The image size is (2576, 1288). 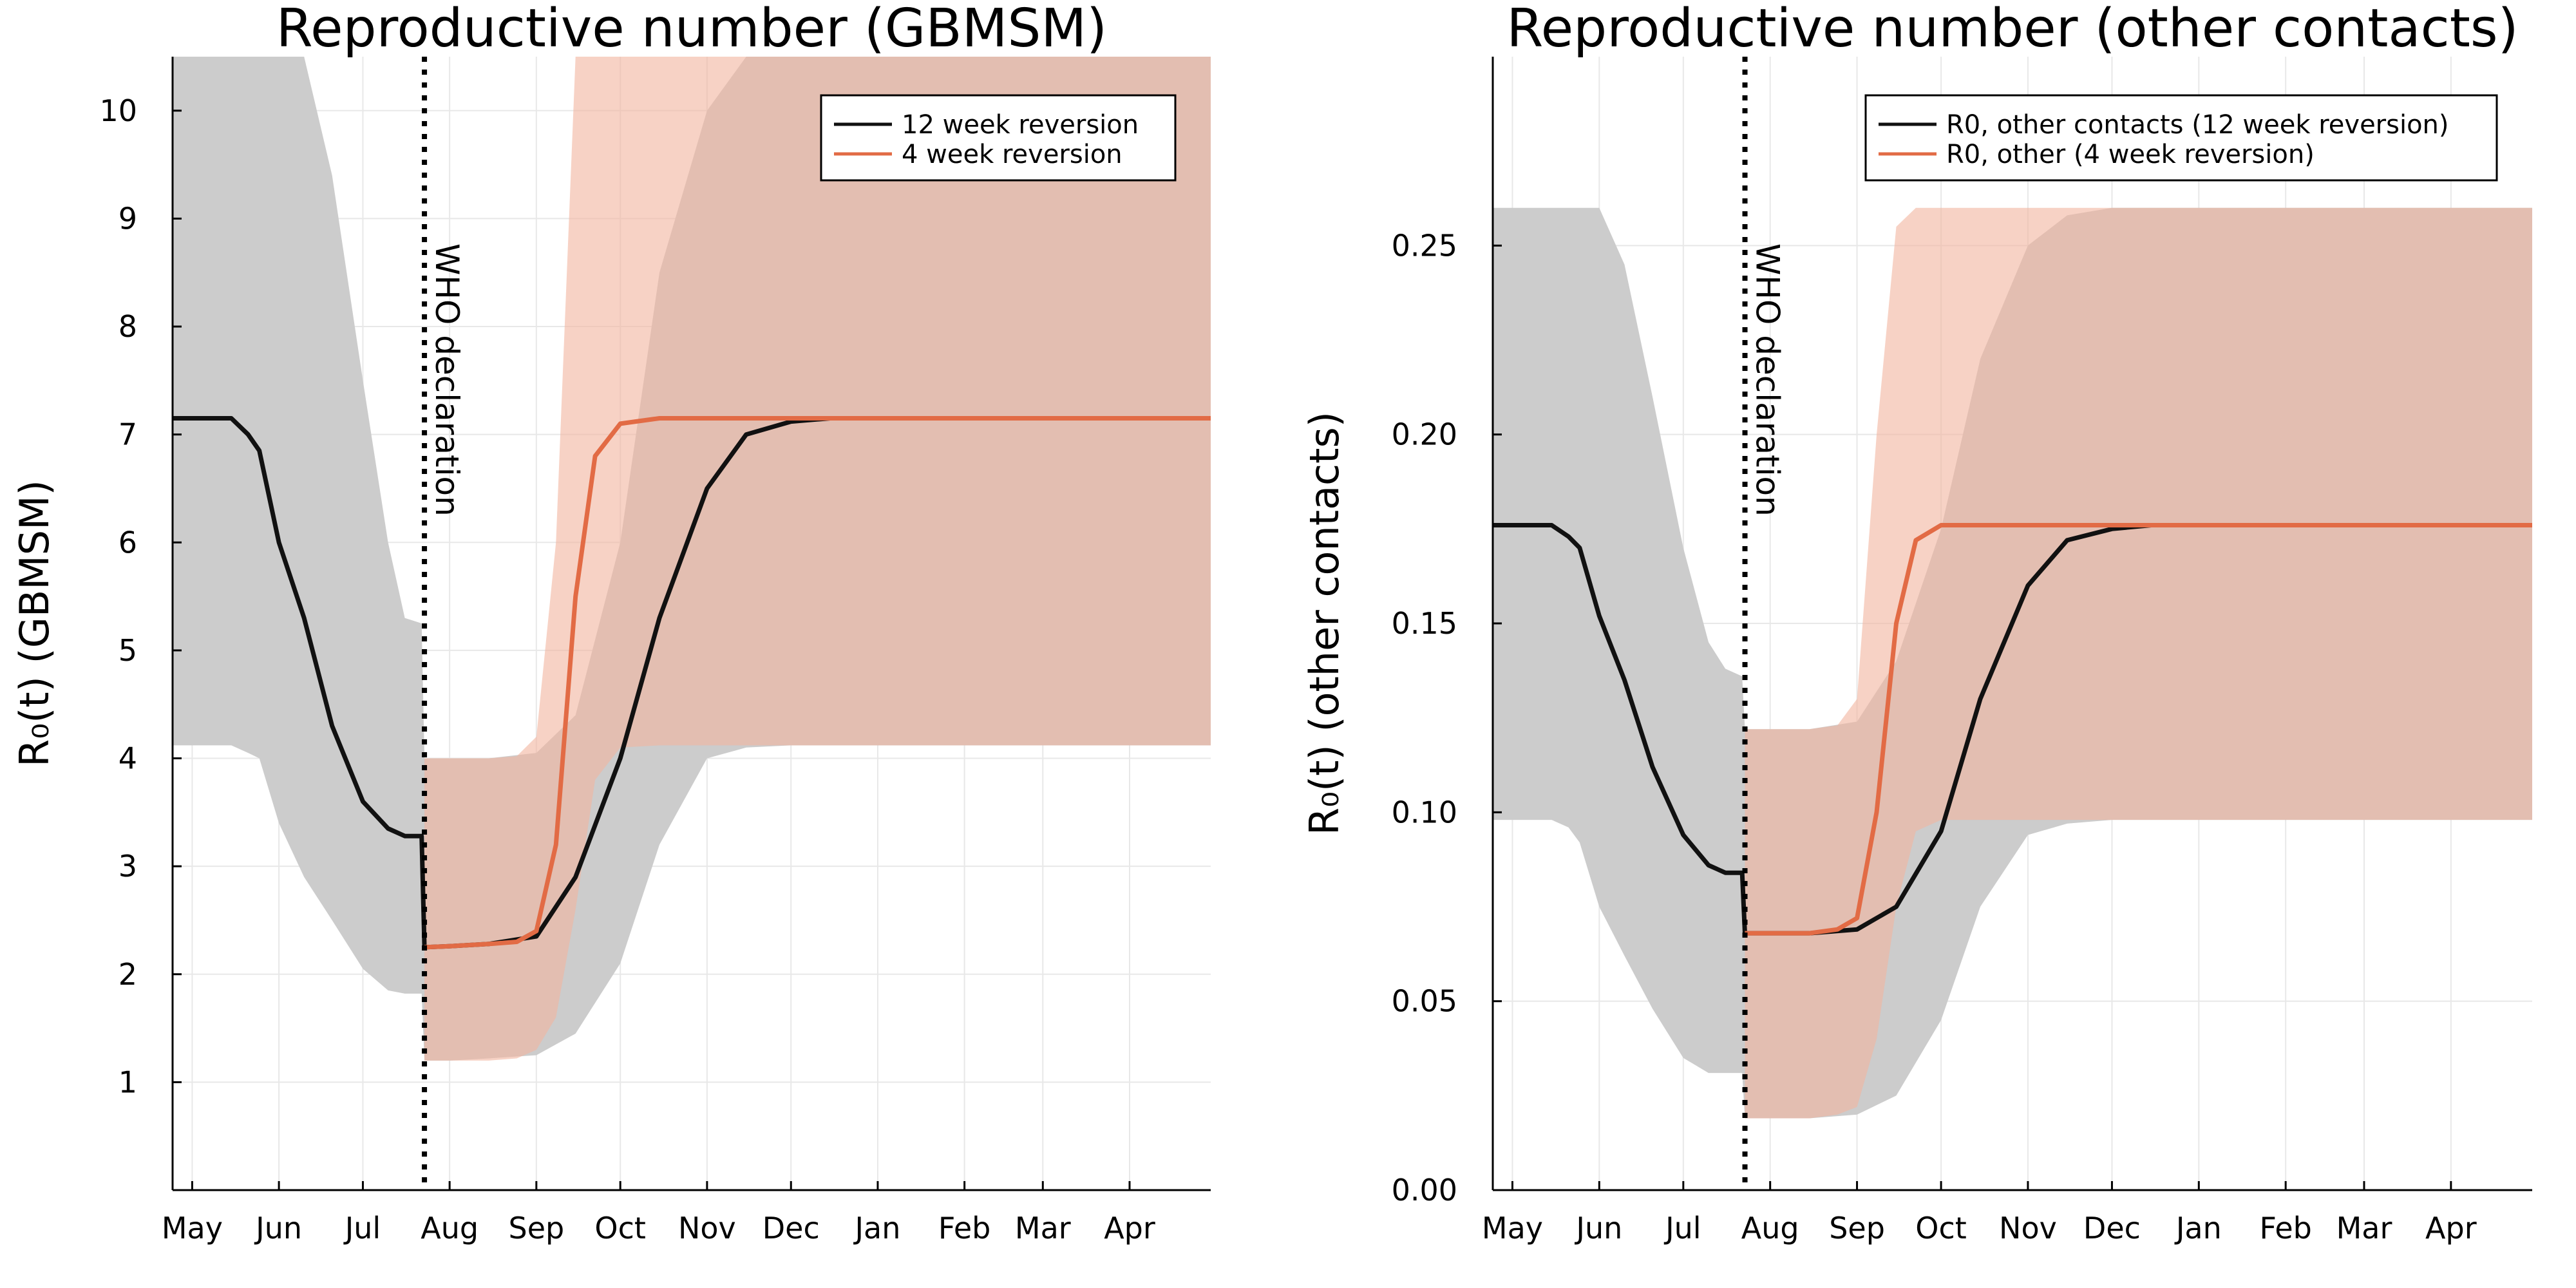 I want to click on y-tick-label: 0.20, so click(x=1424, y=434).